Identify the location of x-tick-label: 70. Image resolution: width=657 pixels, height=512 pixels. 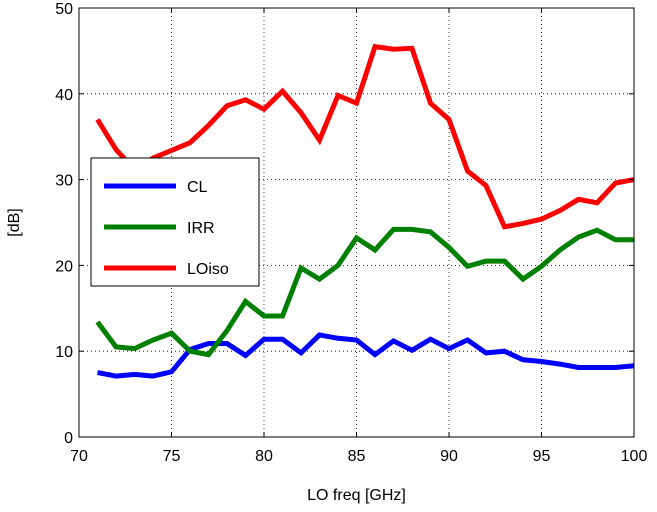
(79, 456).